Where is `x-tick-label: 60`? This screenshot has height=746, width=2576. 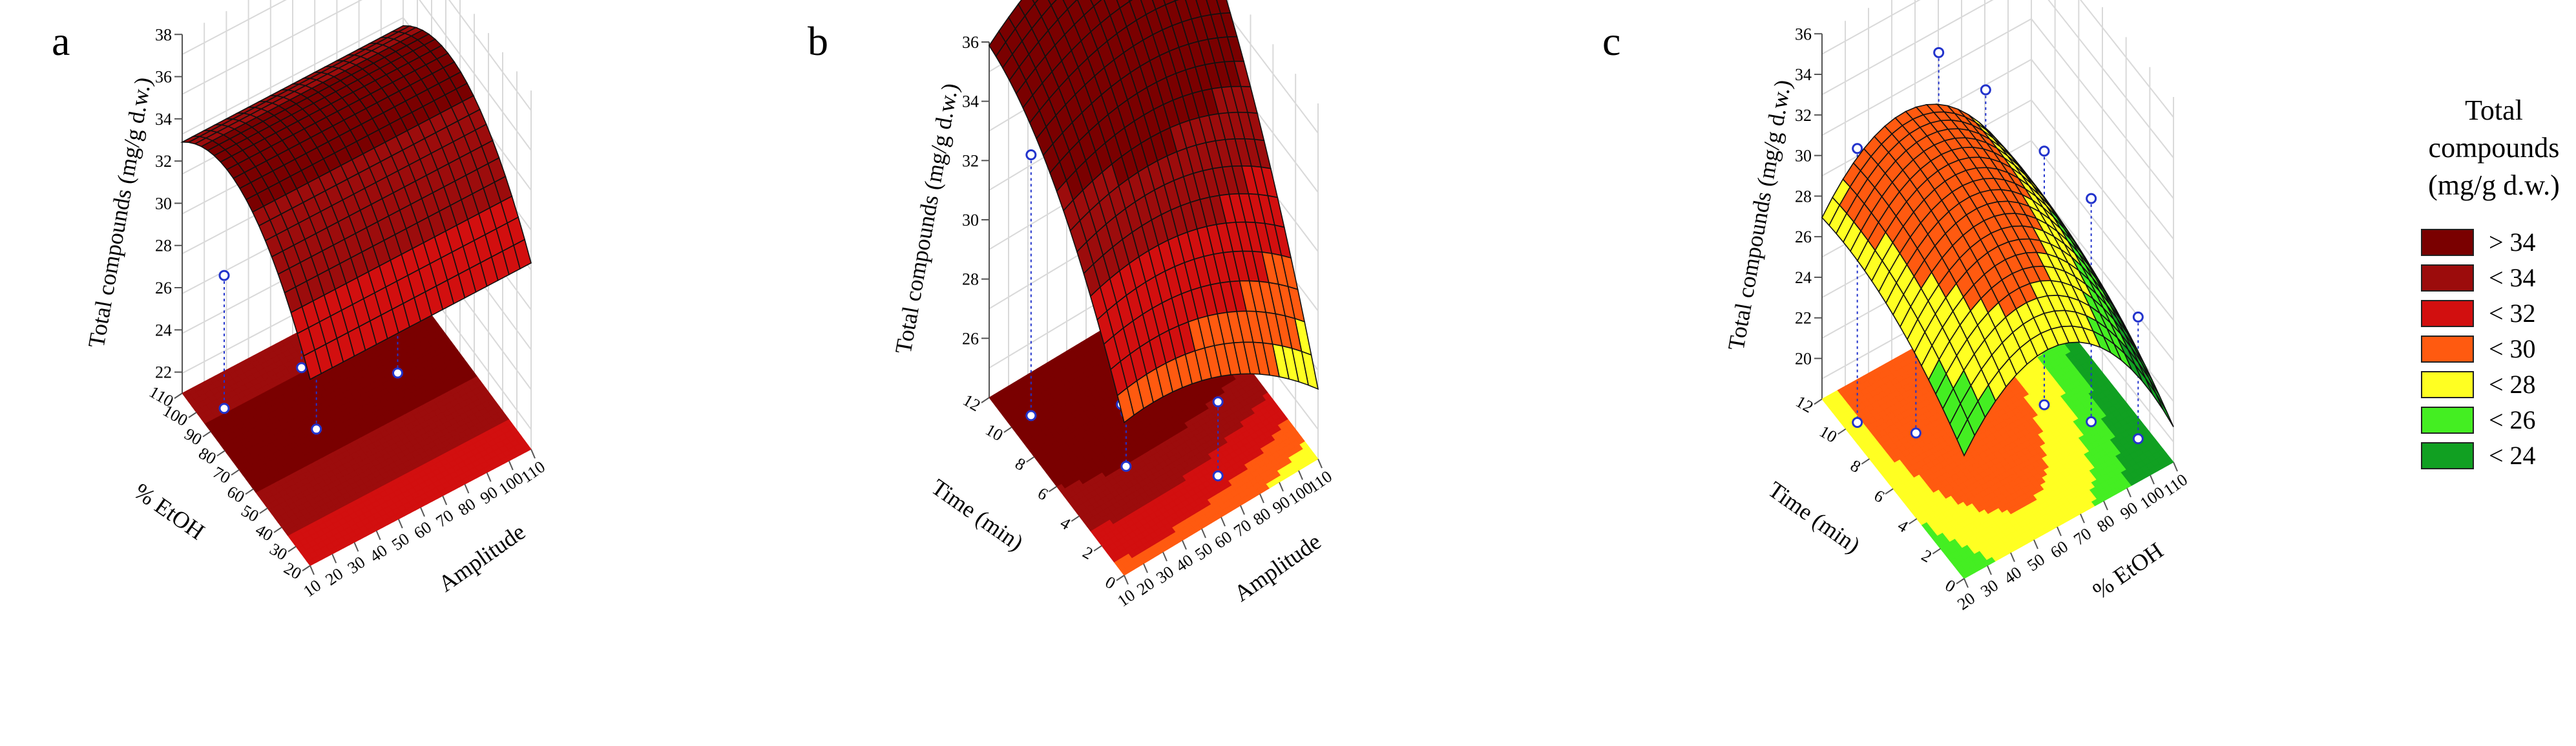 x-tick-label: 60 is located at coordinates (1223, 540).